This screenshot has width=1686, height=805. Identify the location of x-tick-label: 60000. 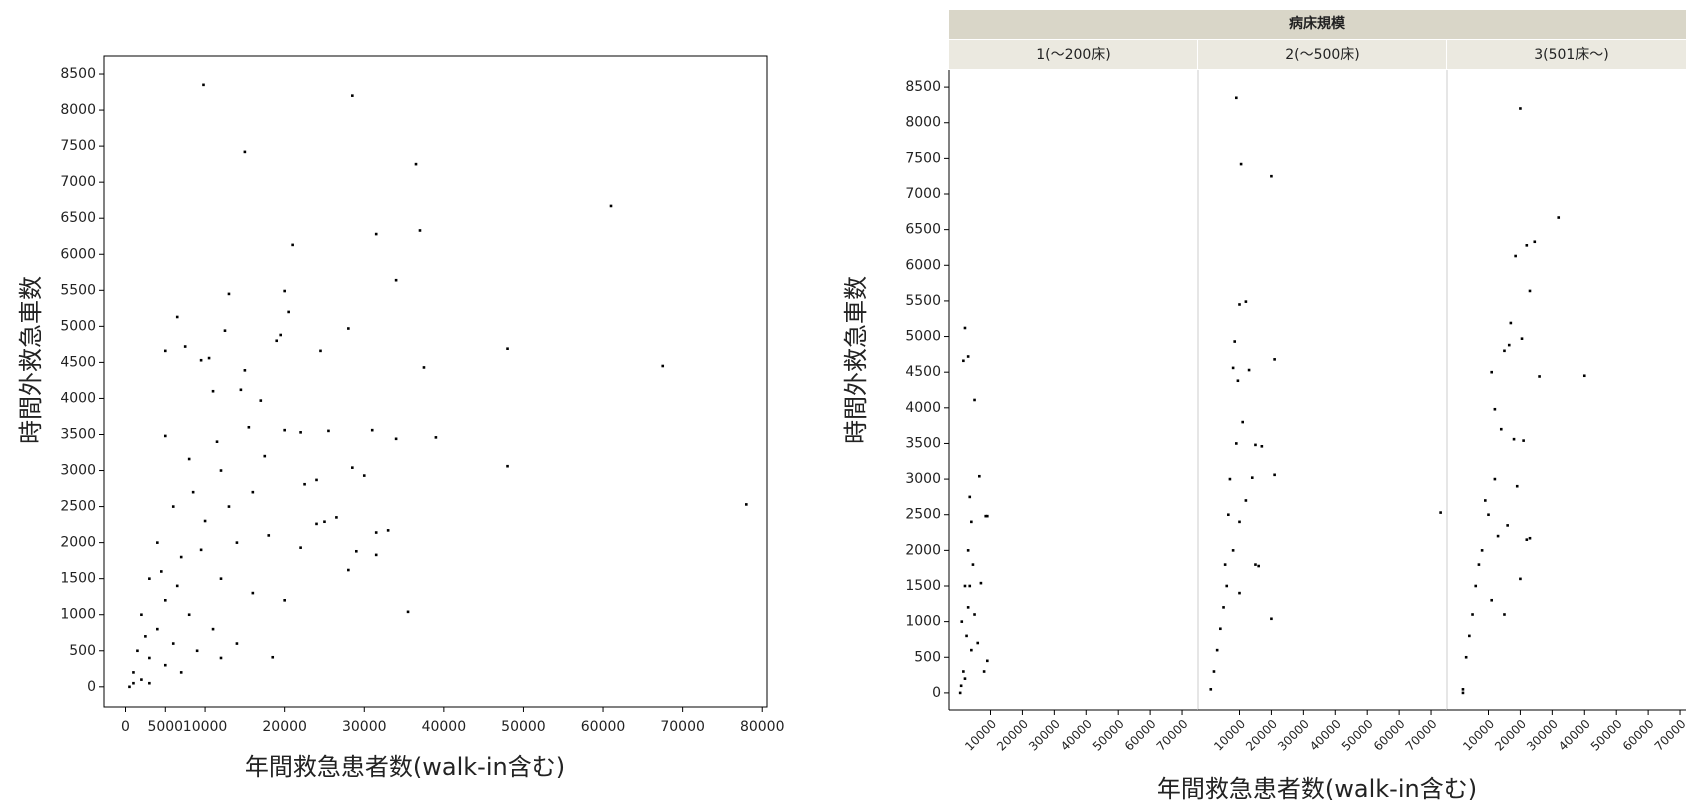
(1638, 735).